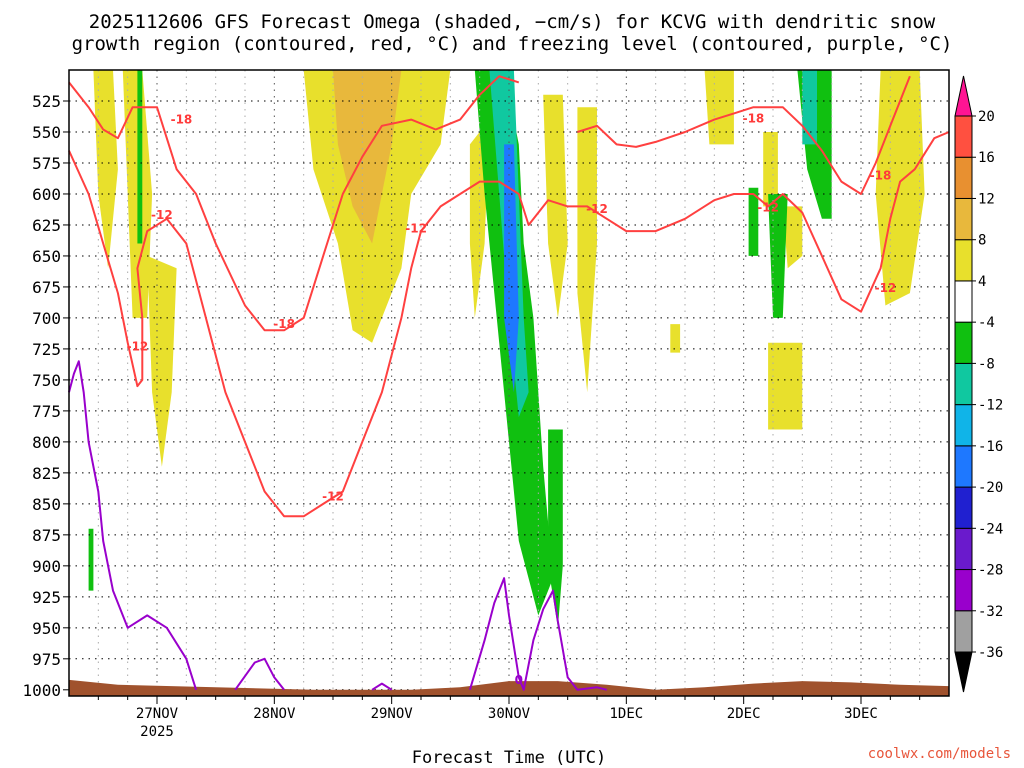 This screenshot has width=1024, height=768. Describe the element at coordinates (46, 349) in the screenshot. I see `y-tick-label: 725` at that location.